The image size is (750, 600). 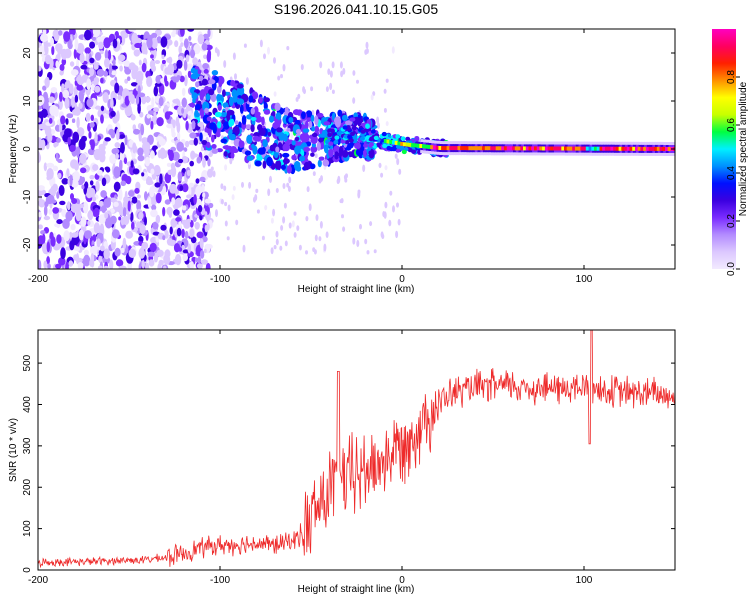 I want to click on x-tick-label: -200, so click(x=38, y=580).